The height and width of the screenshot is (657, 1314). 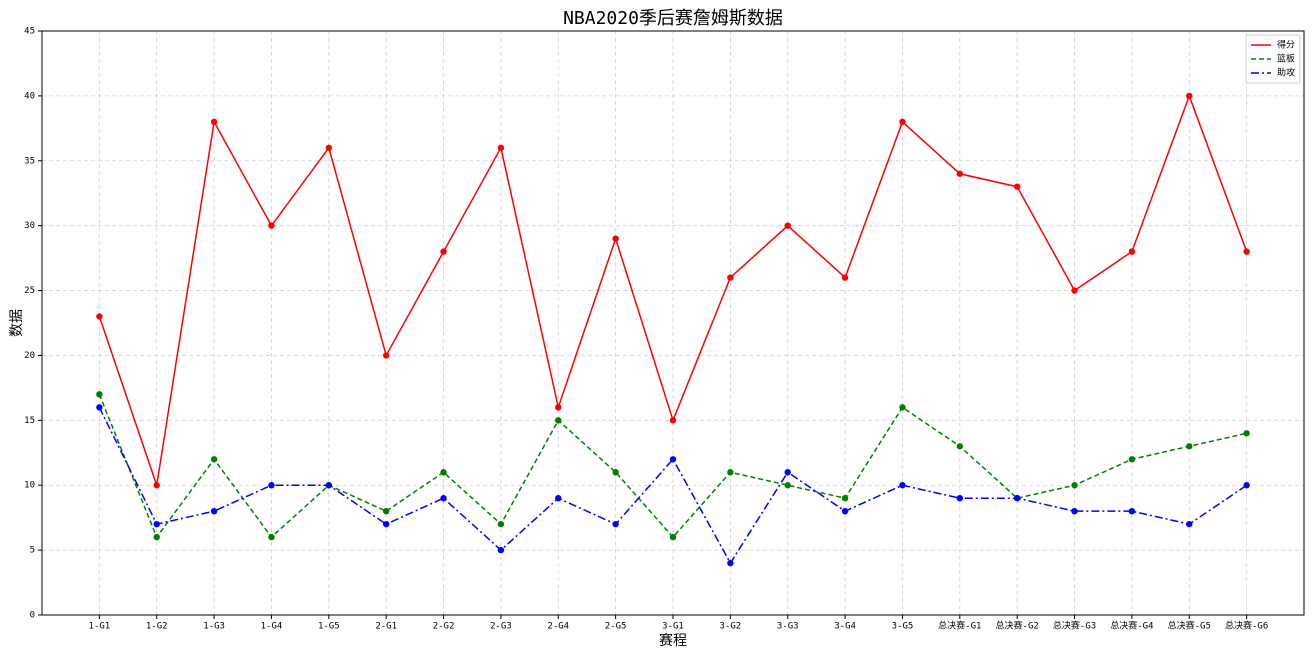 What do you see at coordinates (214, 627) in the screenshot?
I see `x-tick-label: 1-G3` at bounding box center [214, 627].